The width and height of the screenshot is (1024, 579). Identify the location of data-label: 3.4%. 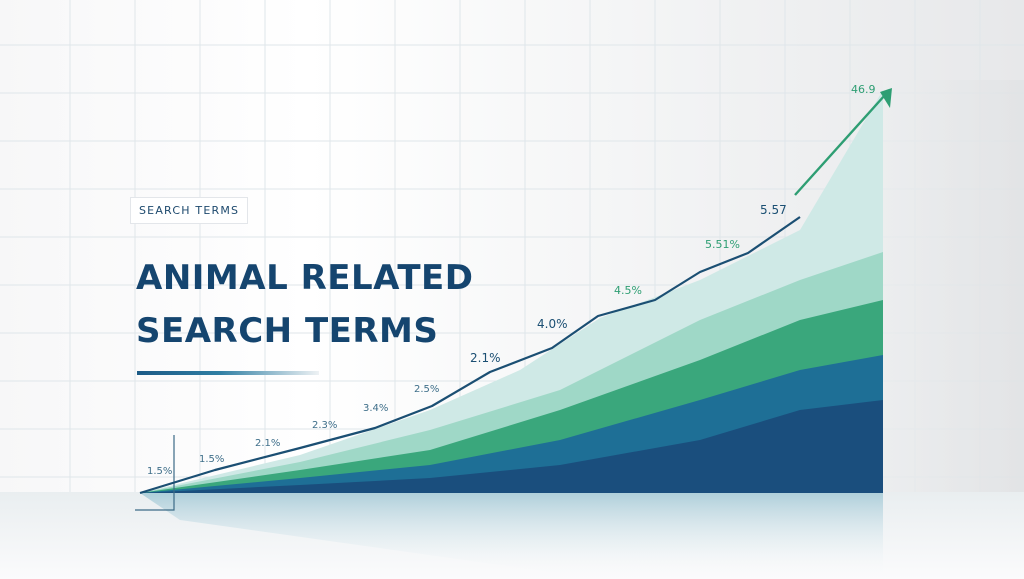
(375, 408).